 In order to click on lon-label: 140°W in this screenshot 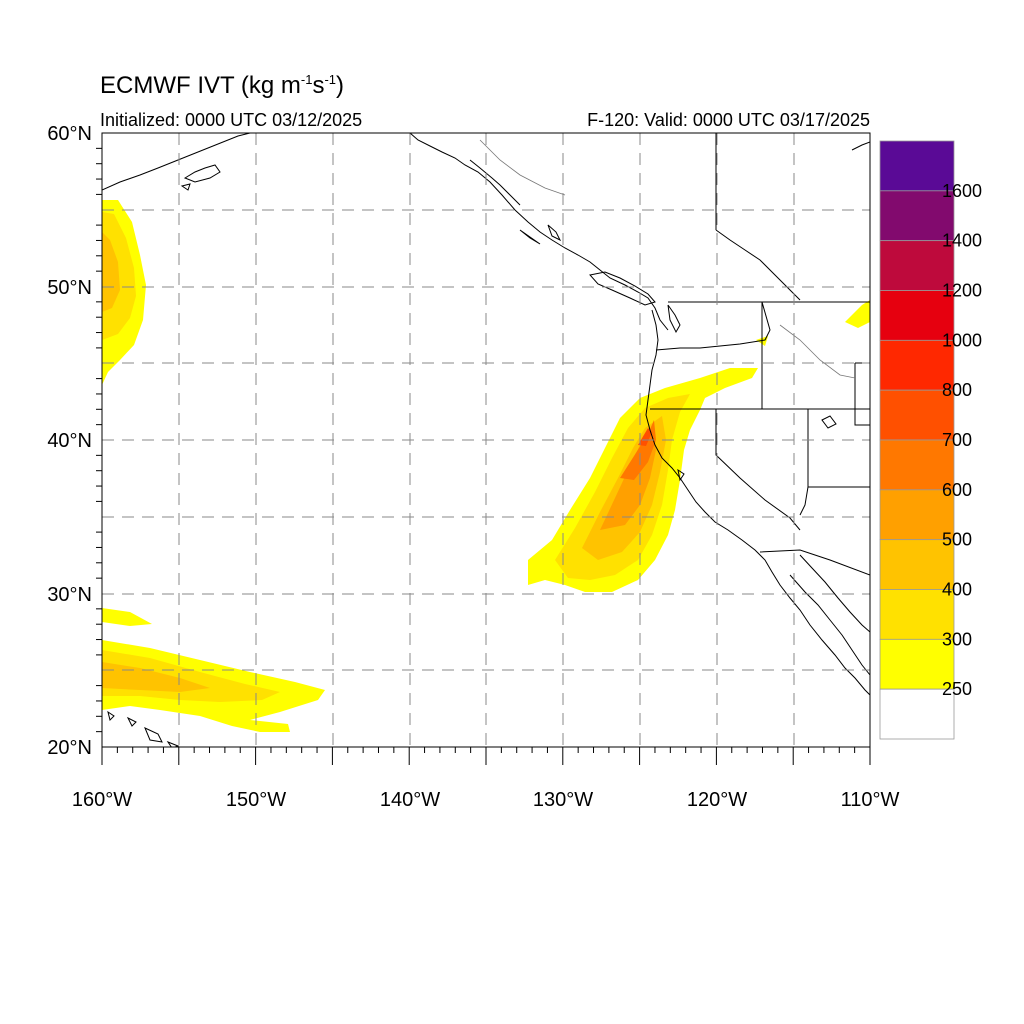, I will do `click(410, 800)`.